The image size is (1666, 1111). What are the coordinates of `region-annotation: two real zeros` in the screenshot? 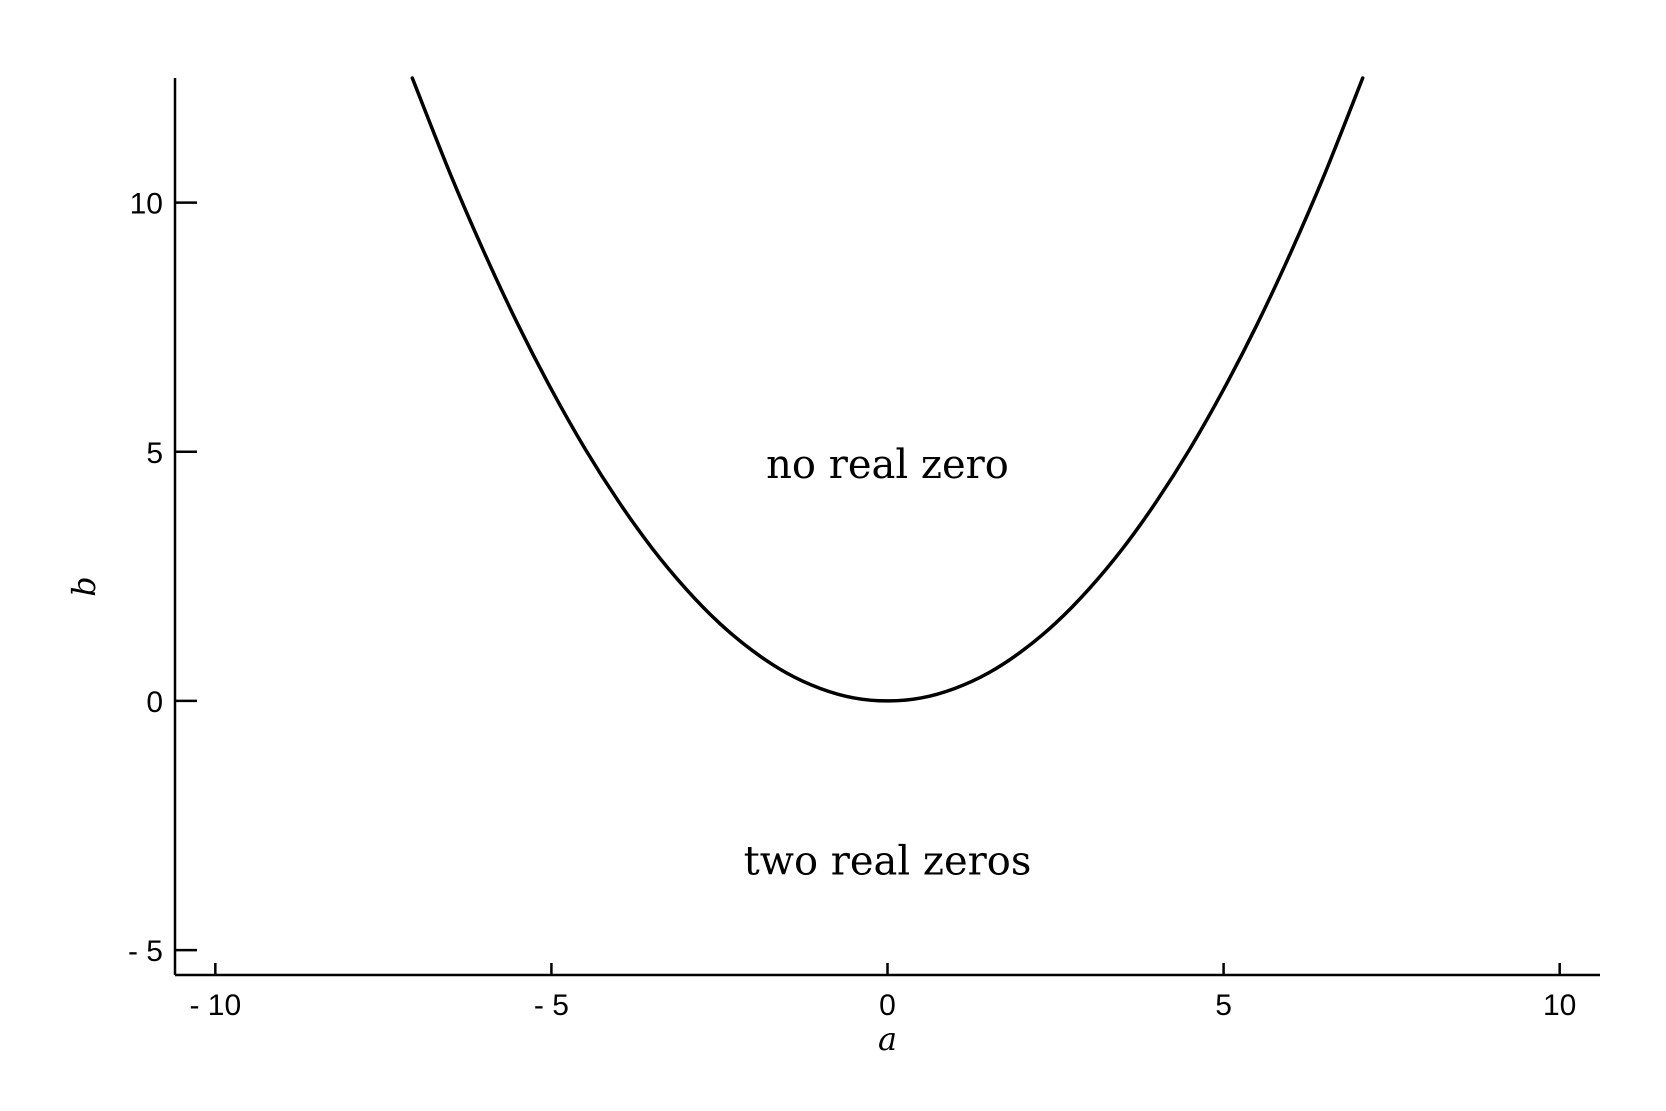 It's located at (888, 861).